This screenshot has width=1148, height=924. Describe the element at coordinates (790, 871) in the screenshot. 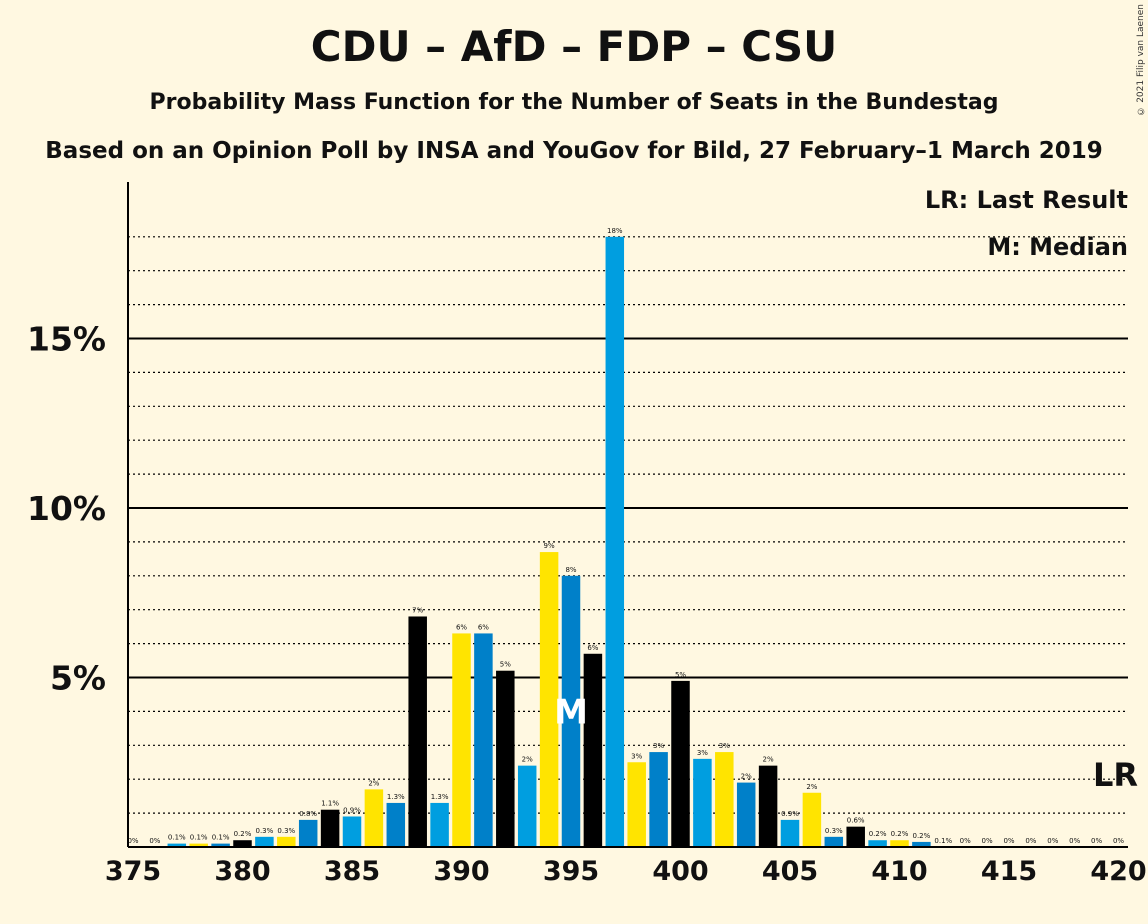

I see `x-tick-label-405: 405` at that location.